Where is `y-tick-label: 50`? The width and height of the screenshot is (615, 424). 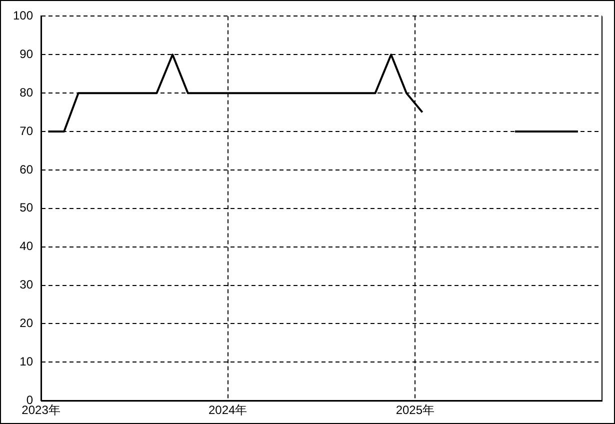
y-tick-label: 50 is located at coordinates (27, 207).